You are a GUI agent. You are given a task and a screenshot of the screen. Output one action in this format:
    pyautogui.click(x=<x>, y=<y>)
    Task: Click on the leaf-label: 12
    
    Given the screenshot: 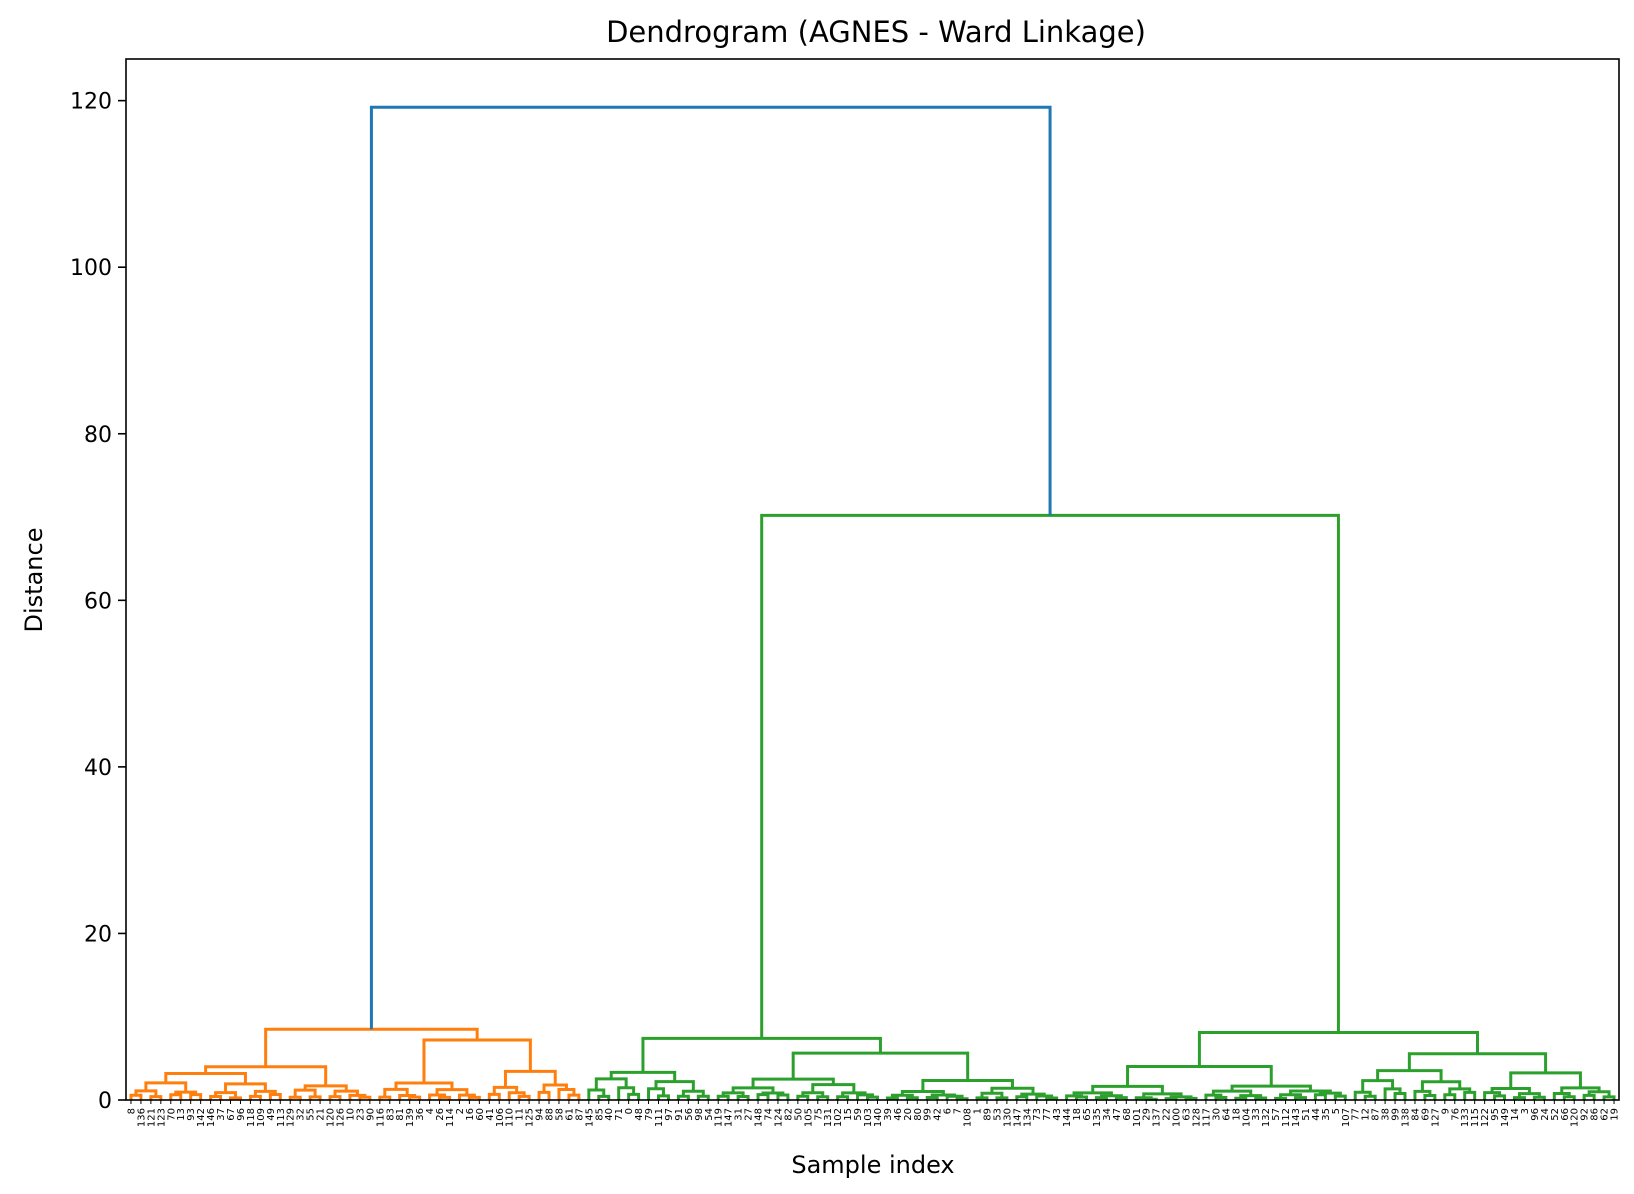 What is the action you would take?
    pyautogui.click(x=1366, y=1114)
    